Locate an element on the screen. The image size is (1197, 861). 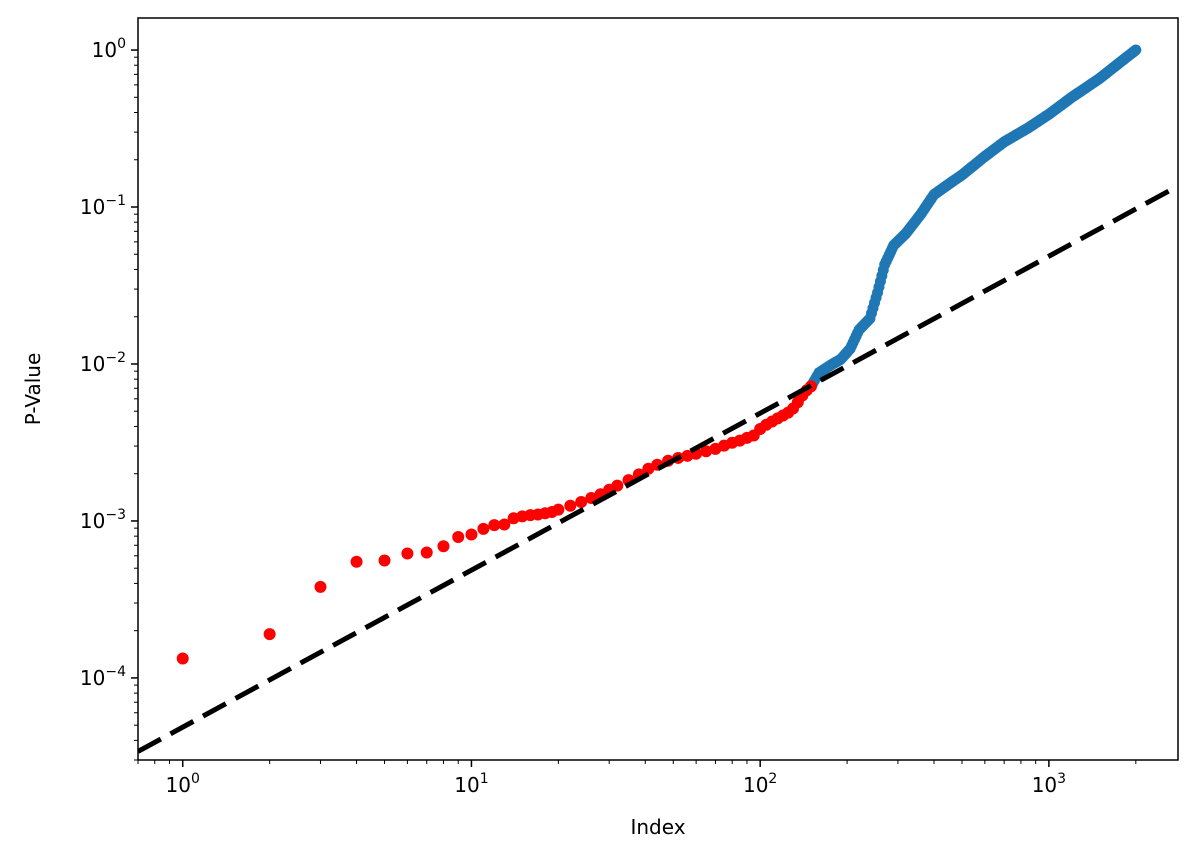
x-axis-label: Index is located at coordinates (657, 827).